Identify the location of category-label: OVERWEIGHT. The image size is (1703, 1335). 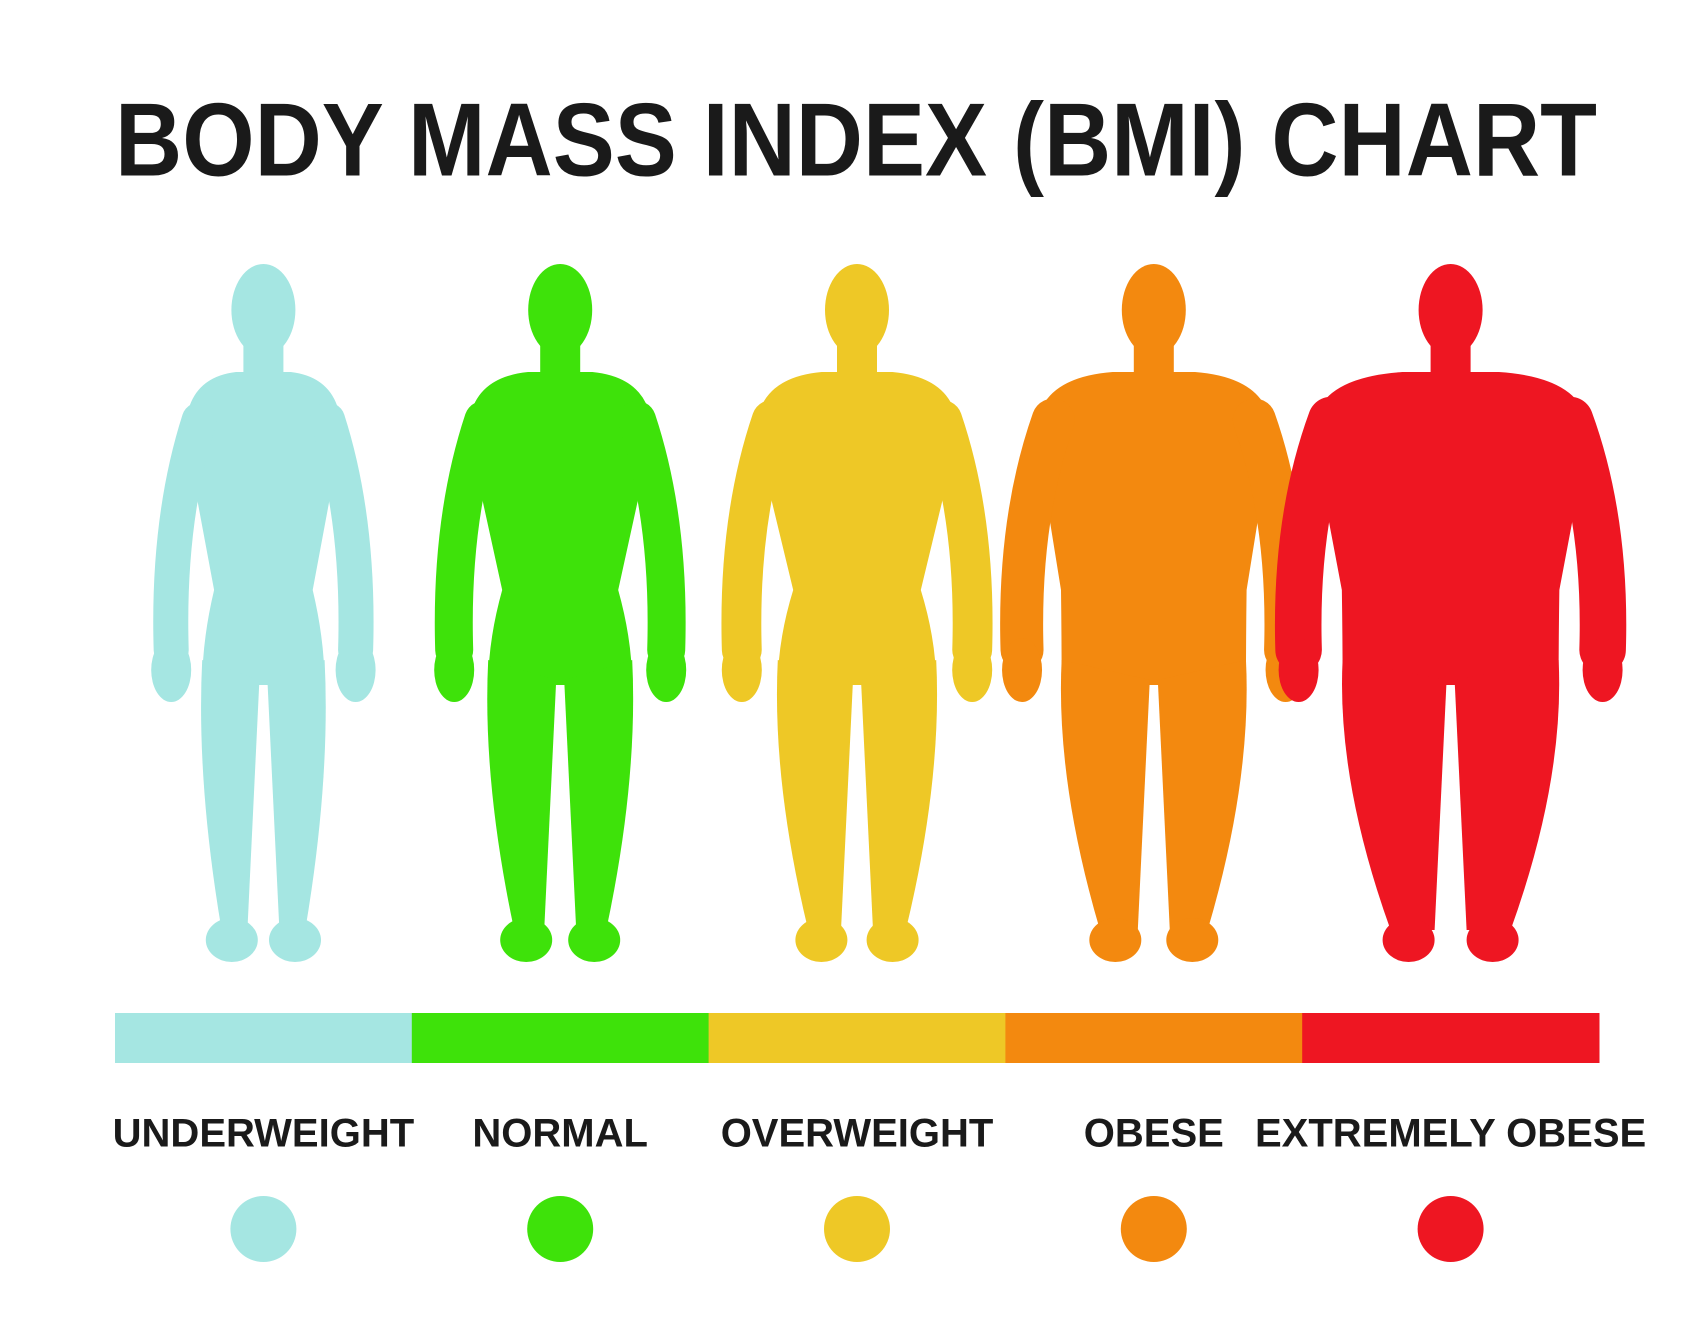
(857, 1134).